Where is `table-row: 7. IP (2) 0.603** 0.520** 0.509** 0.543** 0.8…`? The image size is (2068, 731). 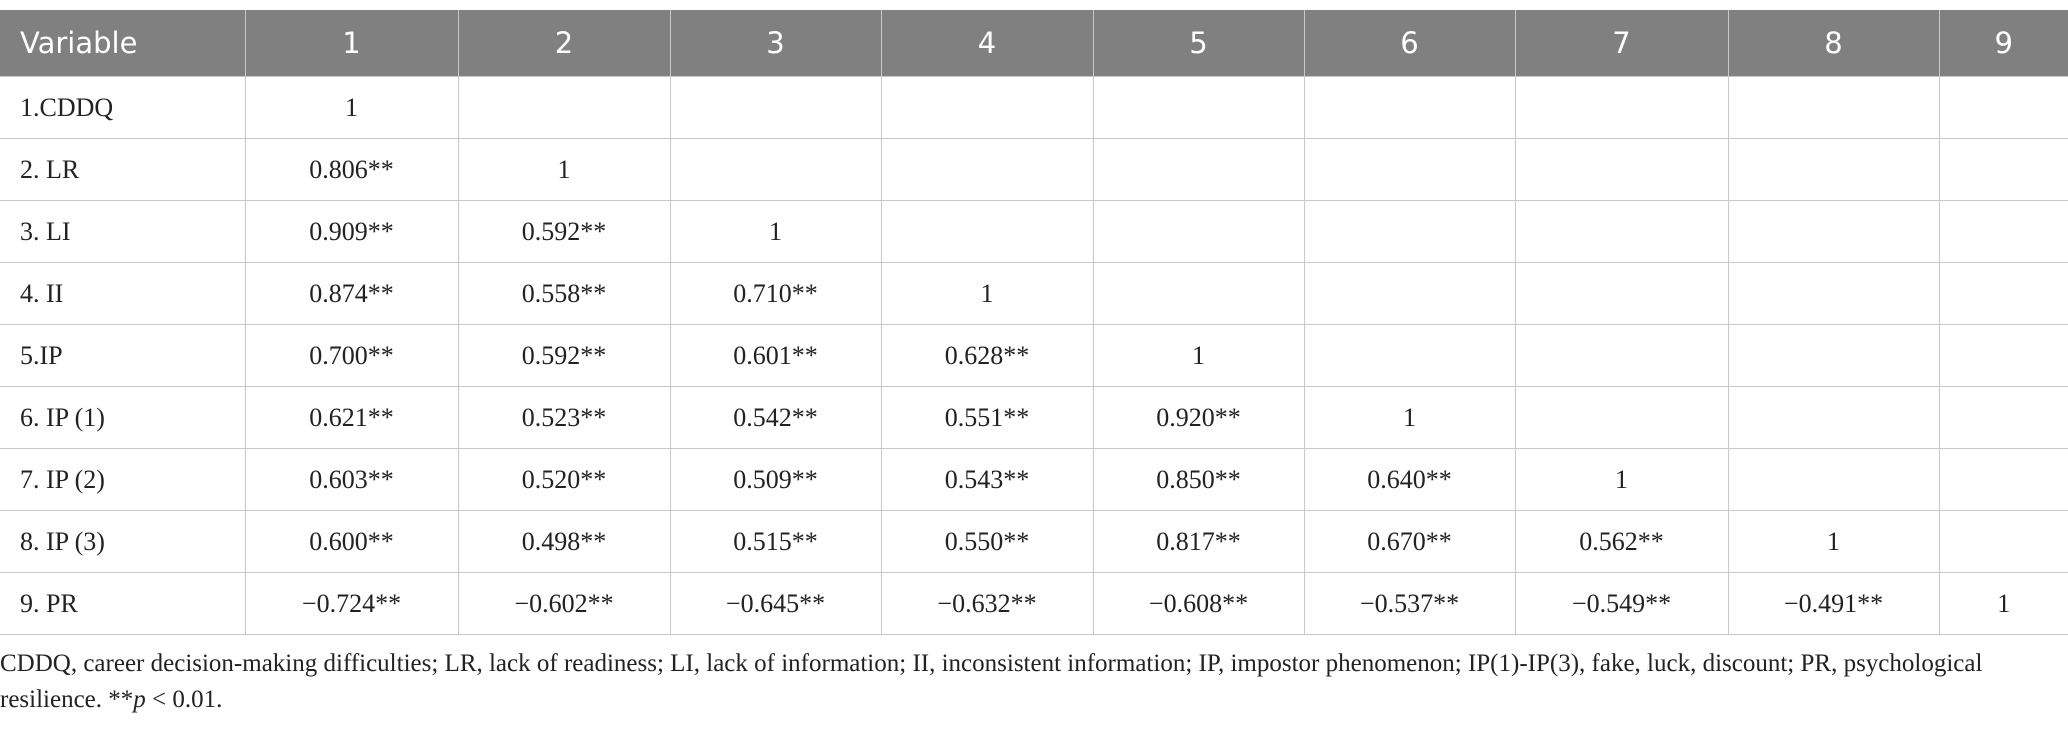 table-row: 7. IP (2) 0.603** 0.520** 0.509** 0.543** 0.8… is located at coordinates (1034, 479).